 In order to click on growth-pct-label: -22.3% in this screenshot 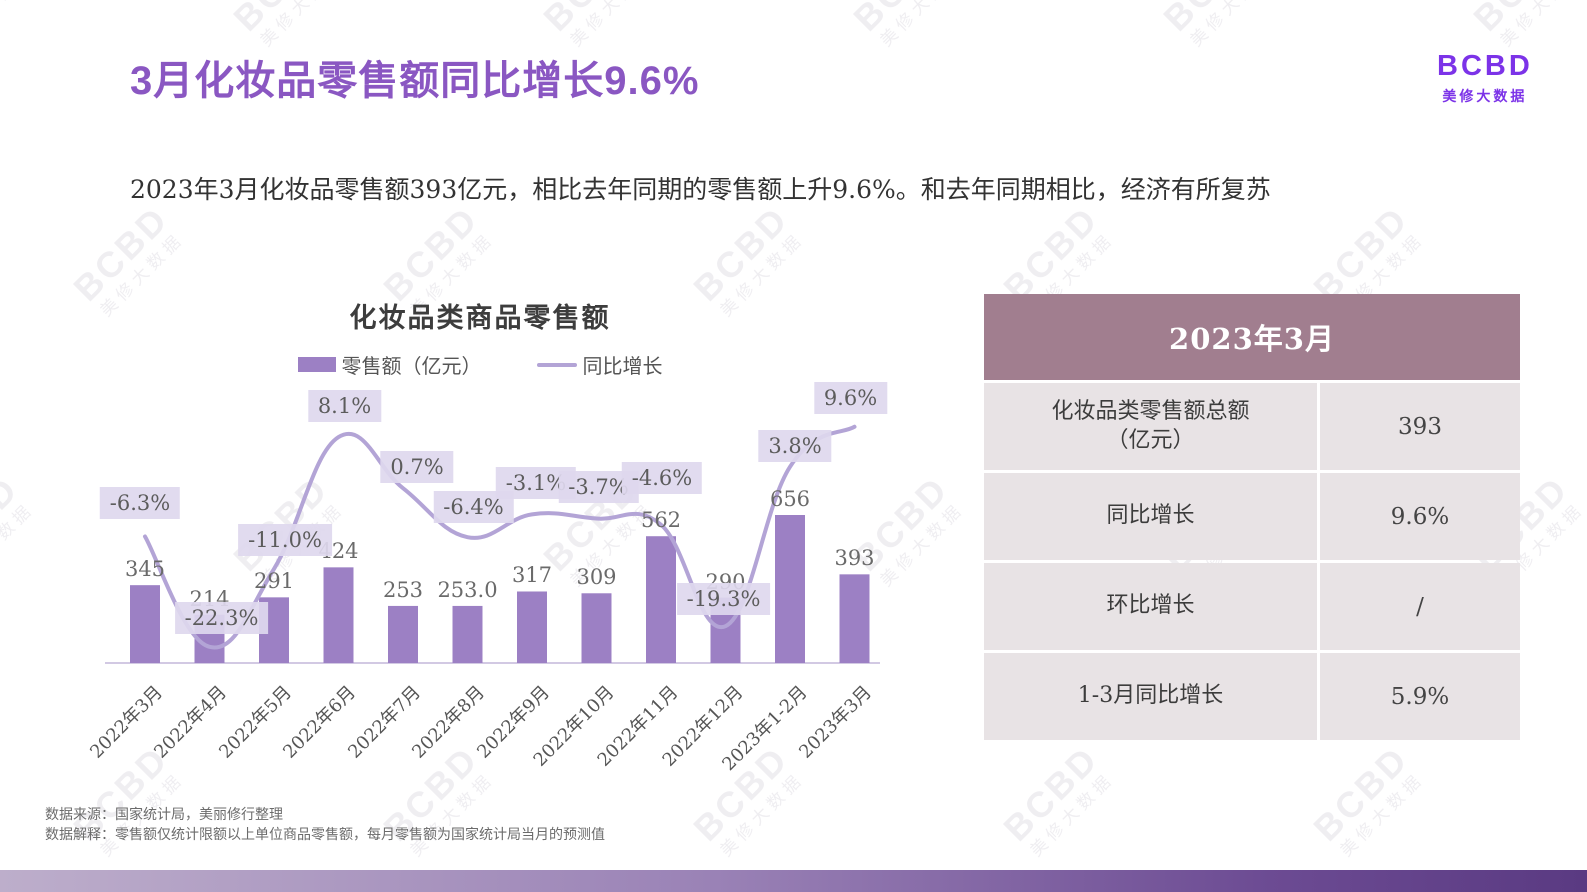, I will do `click(221, 617)`.